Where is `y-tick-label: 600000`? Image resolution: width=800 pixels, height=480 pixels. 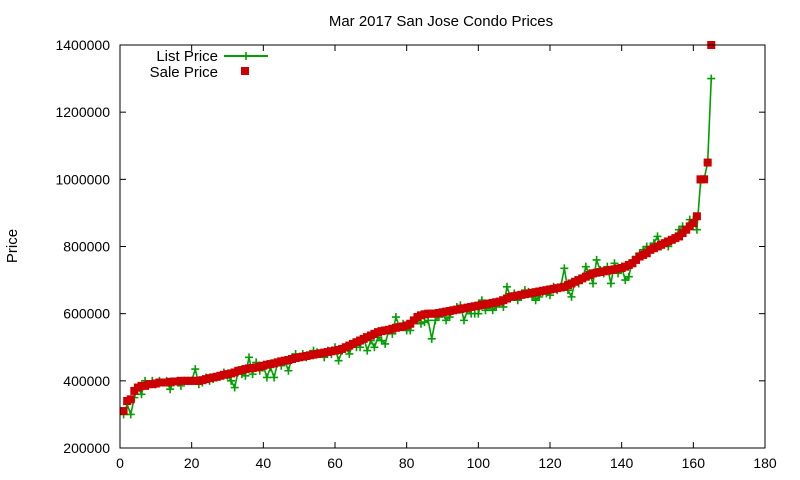
y-tick-label: 600000 is located at coordinates (86, 314).